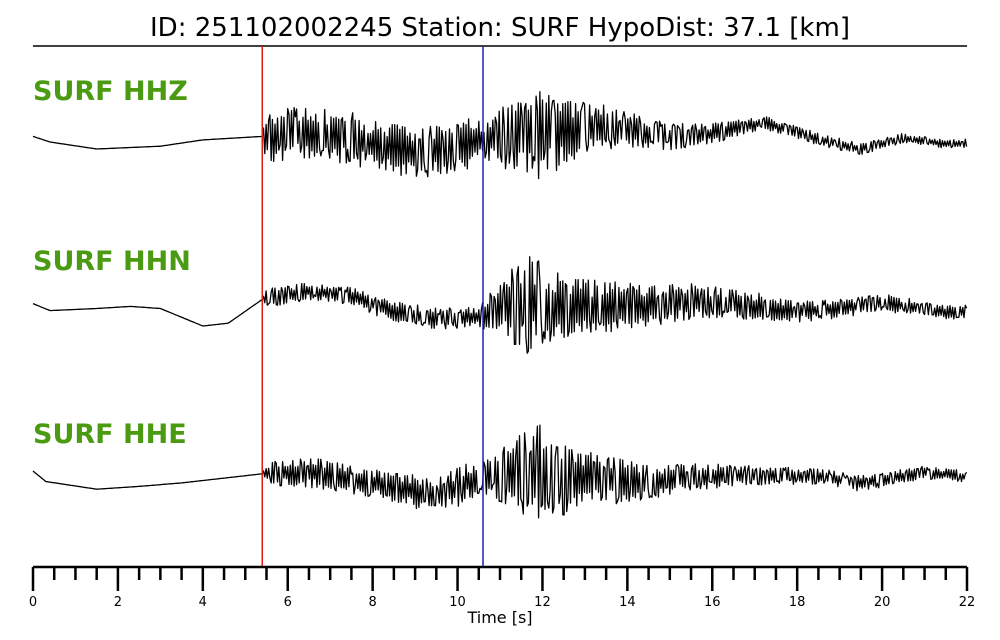 The height and width of the screenshot is (640, 1000). I want to click on trace-hhn, so click(500, 305).